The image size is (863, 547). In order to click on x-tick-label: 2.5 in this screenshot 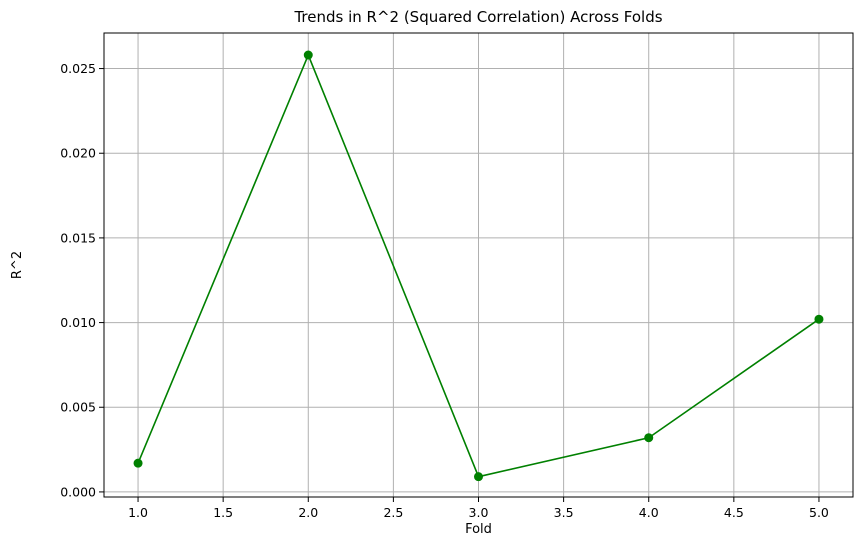, I will do `click(393, 512)`.